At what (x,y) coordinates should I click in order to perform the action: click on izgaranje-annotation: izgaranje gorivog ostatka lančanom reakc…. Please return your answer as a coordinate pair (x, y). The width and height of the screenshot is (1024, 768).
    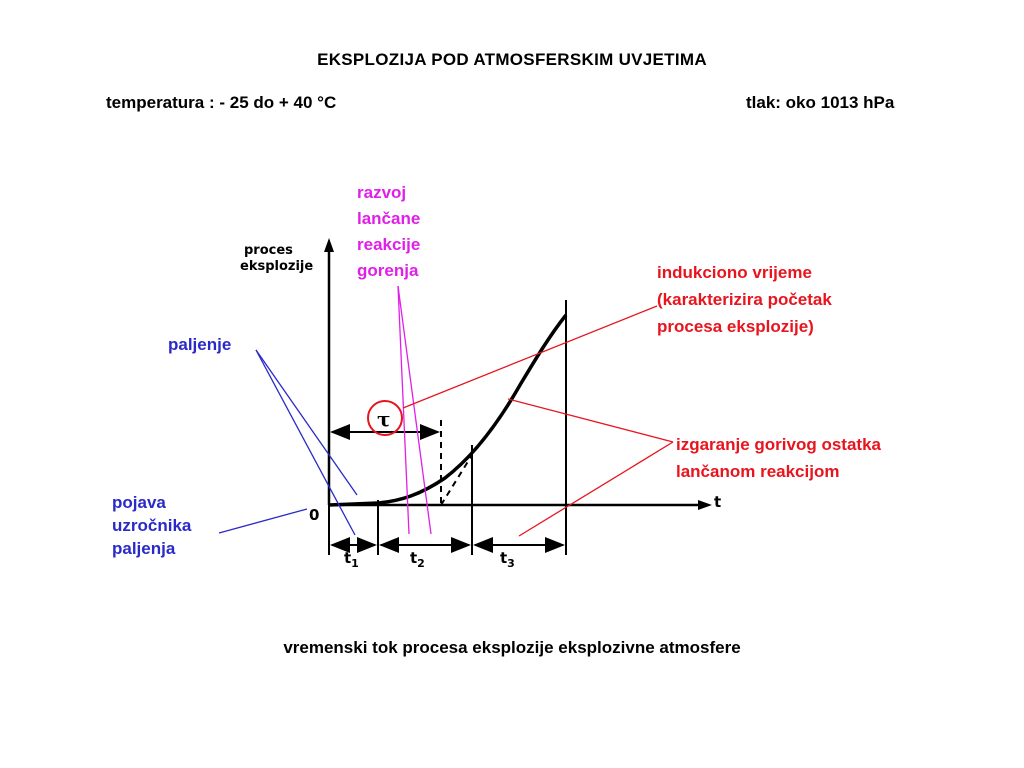
    Looking at the image, I should click on (778, 458).